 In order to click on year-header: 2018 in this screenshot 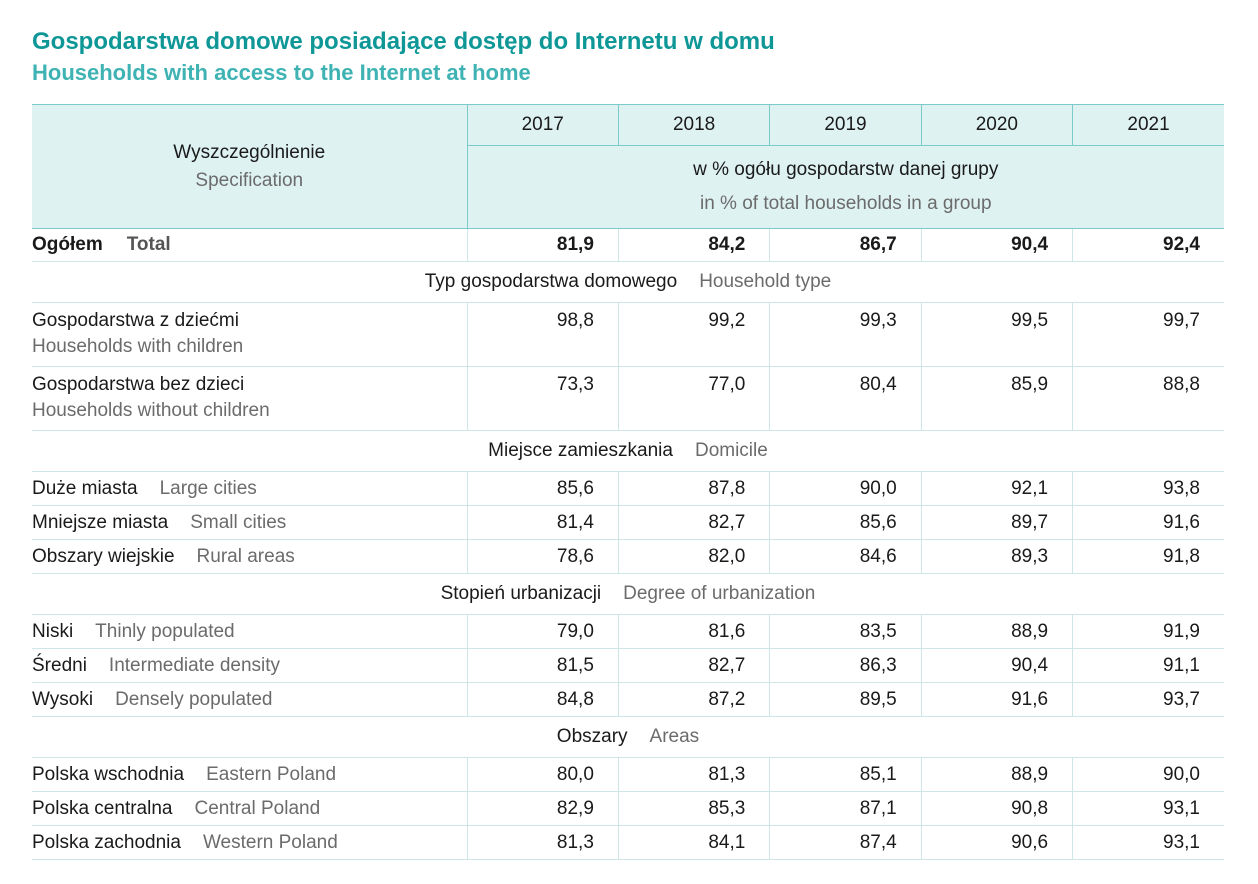, I will do `click(693, 125)`.